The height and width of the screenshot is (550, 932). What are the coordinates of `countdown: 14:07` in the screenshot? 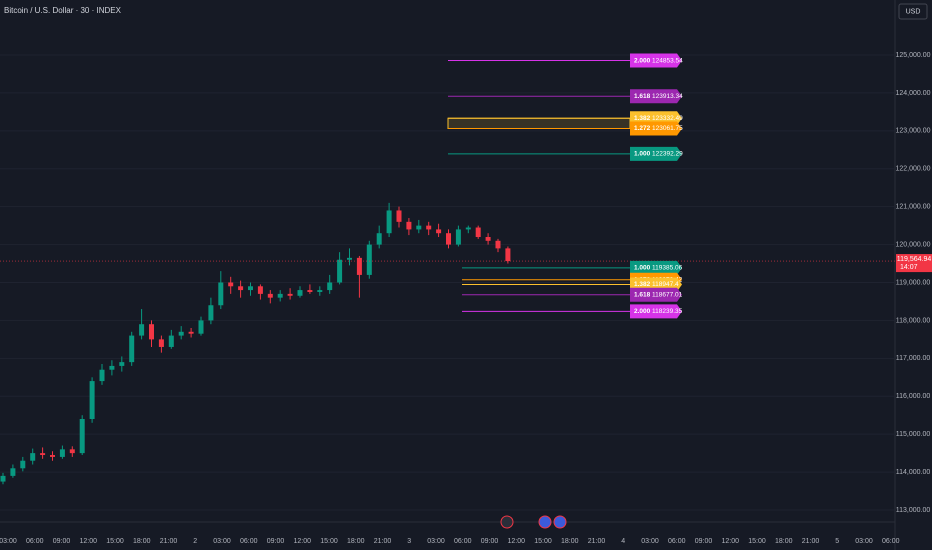 It's located at (909, 267).